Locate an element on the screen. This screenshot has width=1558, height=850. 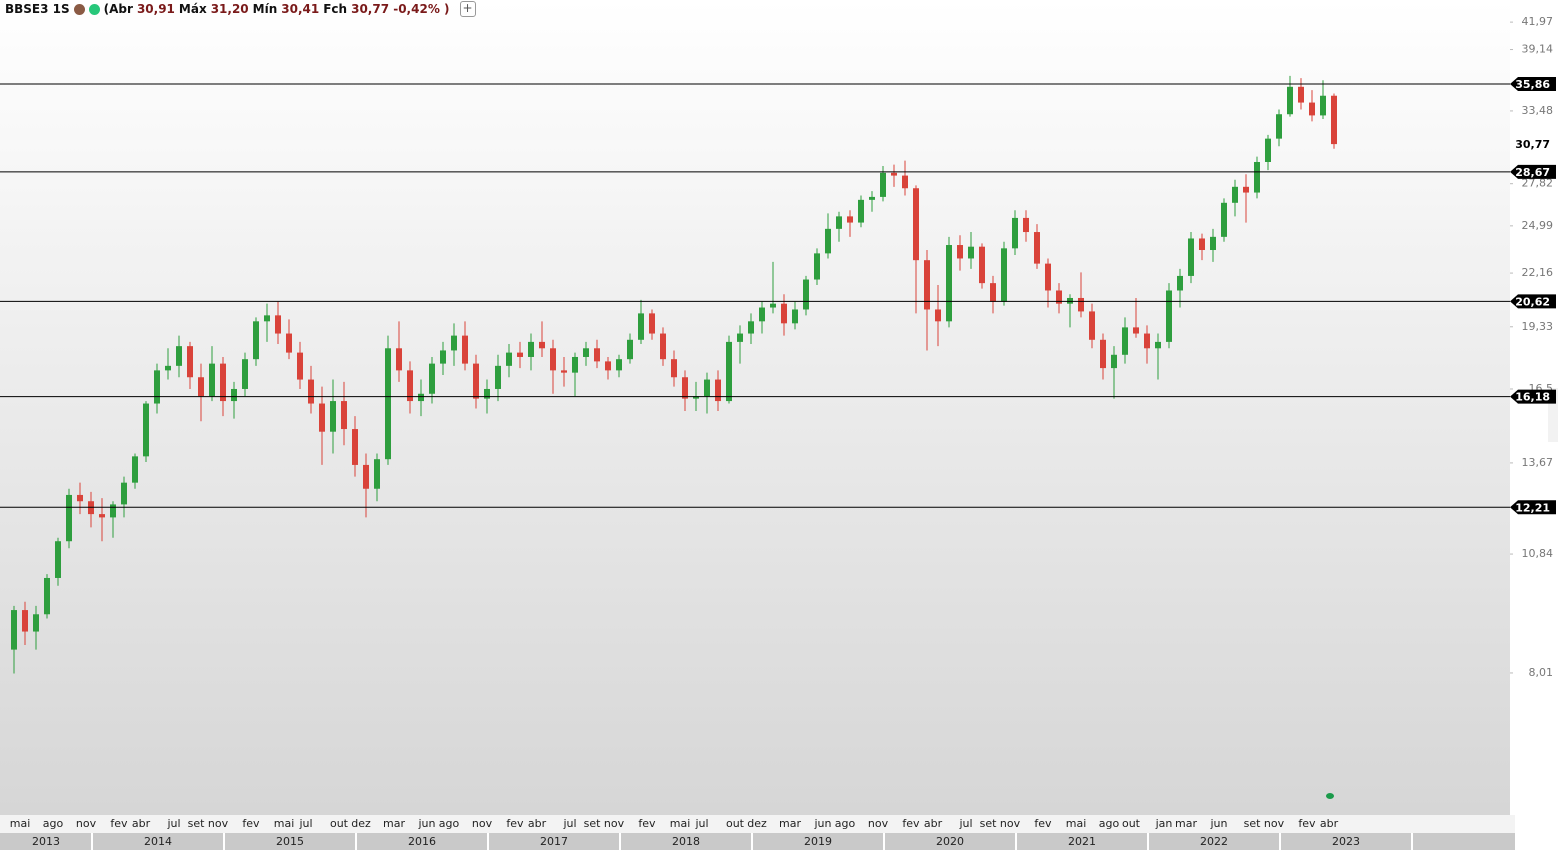
price-label: 16,18 is located at coordinates (1532, 397).